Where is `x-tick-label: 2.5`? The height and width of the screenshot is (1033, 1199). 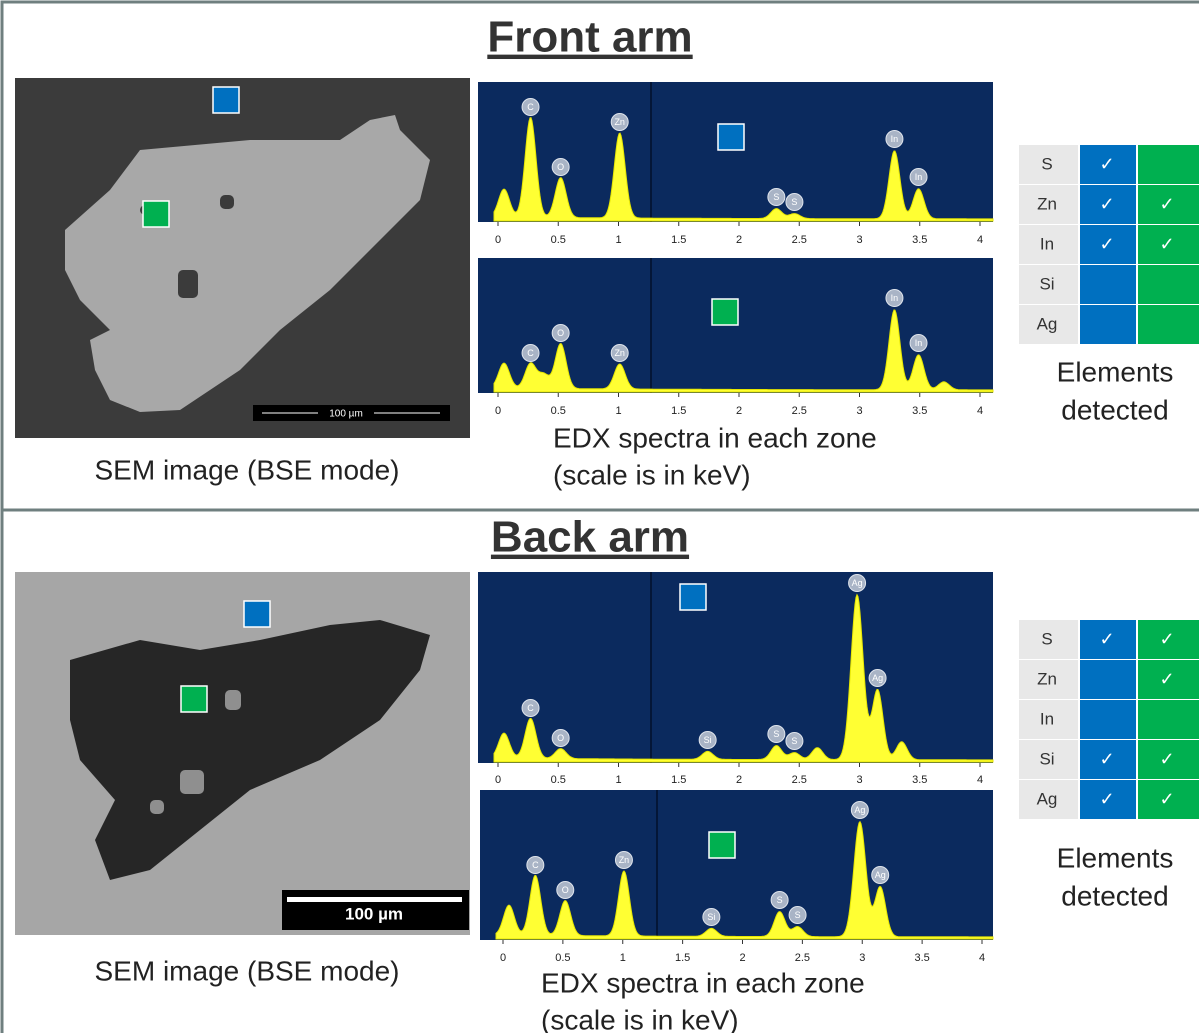 x-tick-label: 2.5 is located at coordinates (799, 780).